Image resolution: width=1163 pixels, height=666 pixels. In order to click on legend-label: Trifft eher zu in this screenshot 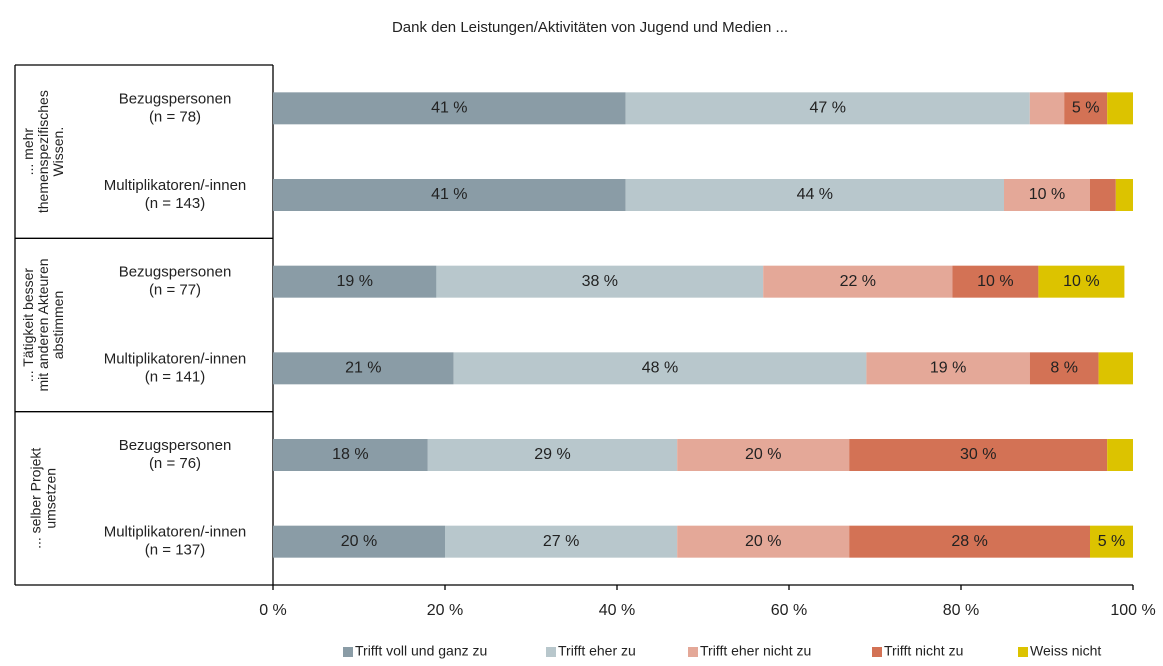, I will do `click(597, 651)`.